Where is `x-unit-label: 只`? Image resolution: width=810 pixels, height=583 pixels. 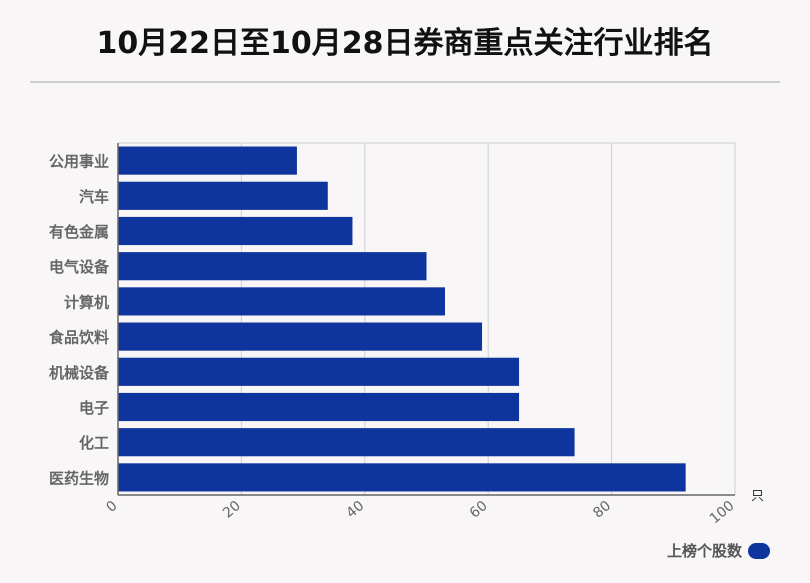
x-unit-label: 只 is located at coordinates (757, 496).